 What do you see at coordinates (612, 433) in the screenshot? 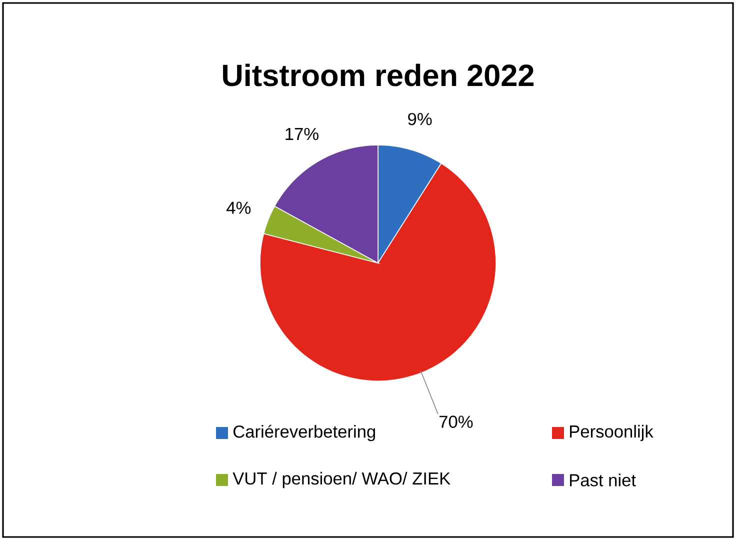
I see `legend-label: Persoonlijk` at bounding box center [612, 433].